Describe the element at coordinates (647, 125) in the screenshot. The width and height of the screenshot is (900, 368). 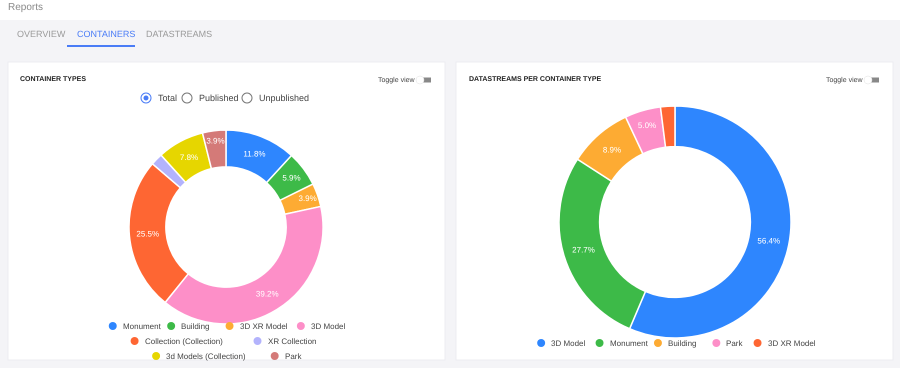
I see `data-label: 5.0%` at that location.